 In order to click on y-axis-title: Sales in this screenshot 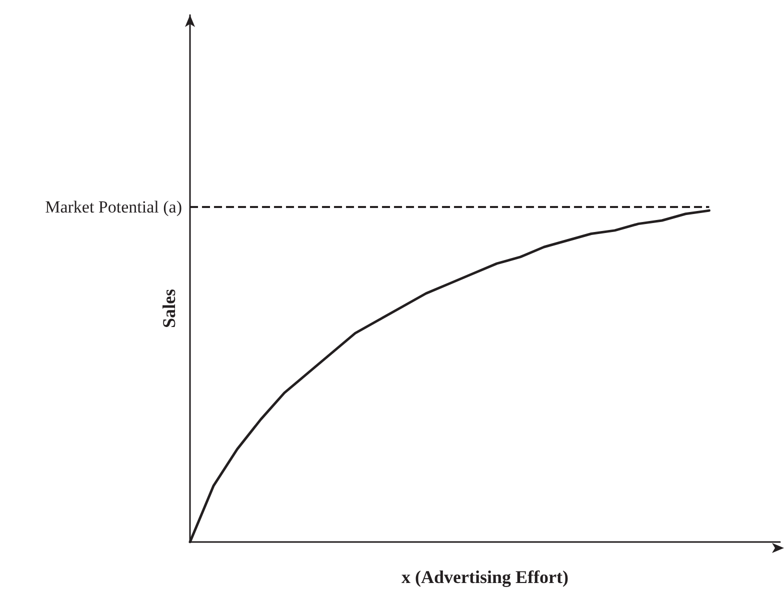, I will do `click(169, 308)`.